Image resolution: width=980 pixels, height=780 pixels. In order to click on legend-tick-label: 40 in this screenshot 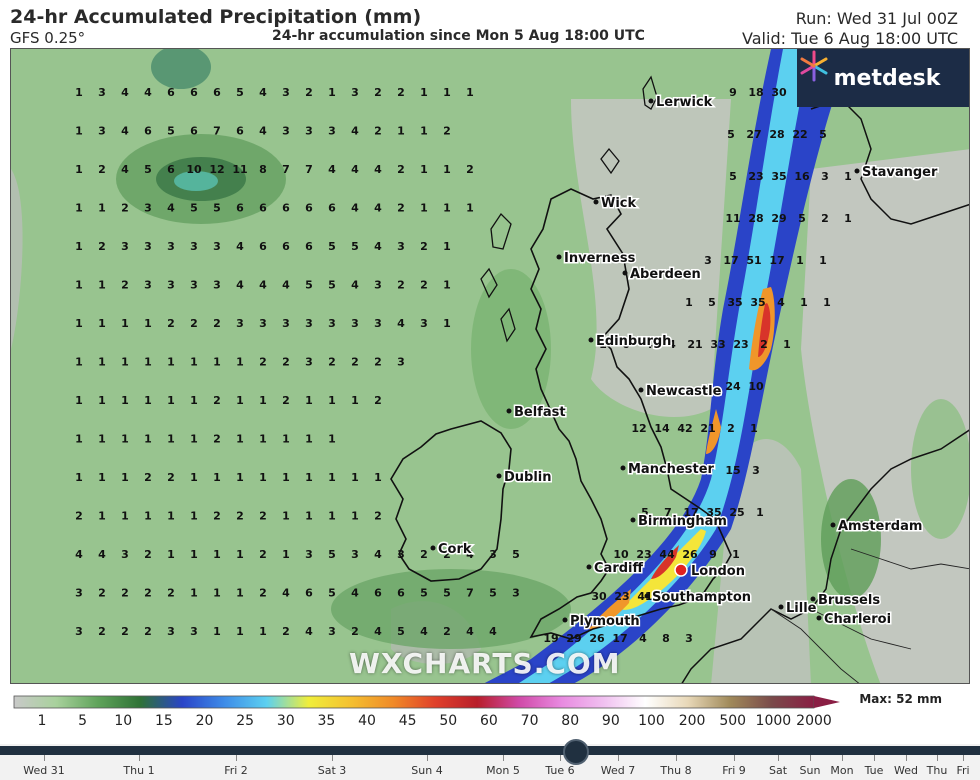, I will do `click(367, 721)`.